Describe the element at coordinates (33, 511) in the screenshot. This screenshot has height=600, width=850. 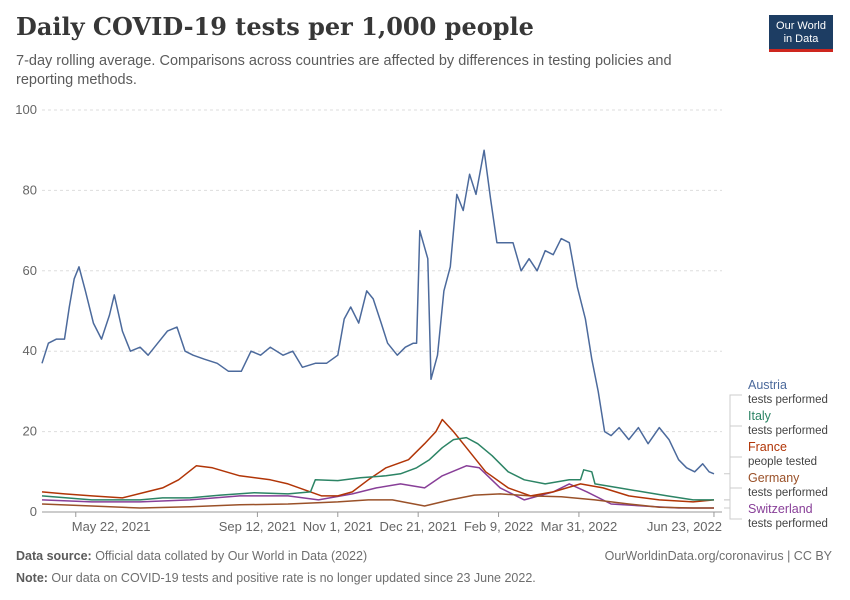
I see `y-tick-label: 0` at that location.